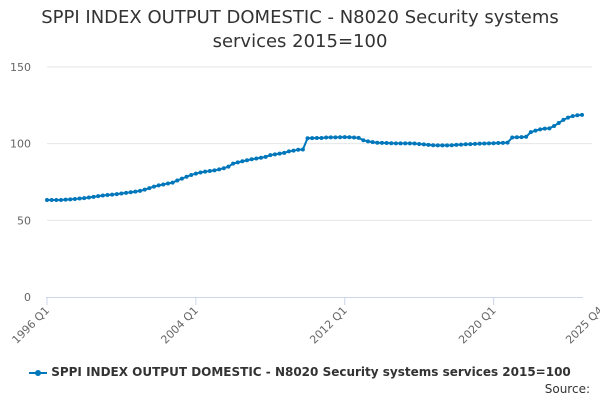 The image size is (600, 400). I want to click on source-credit: Source:, so click(567, 389).